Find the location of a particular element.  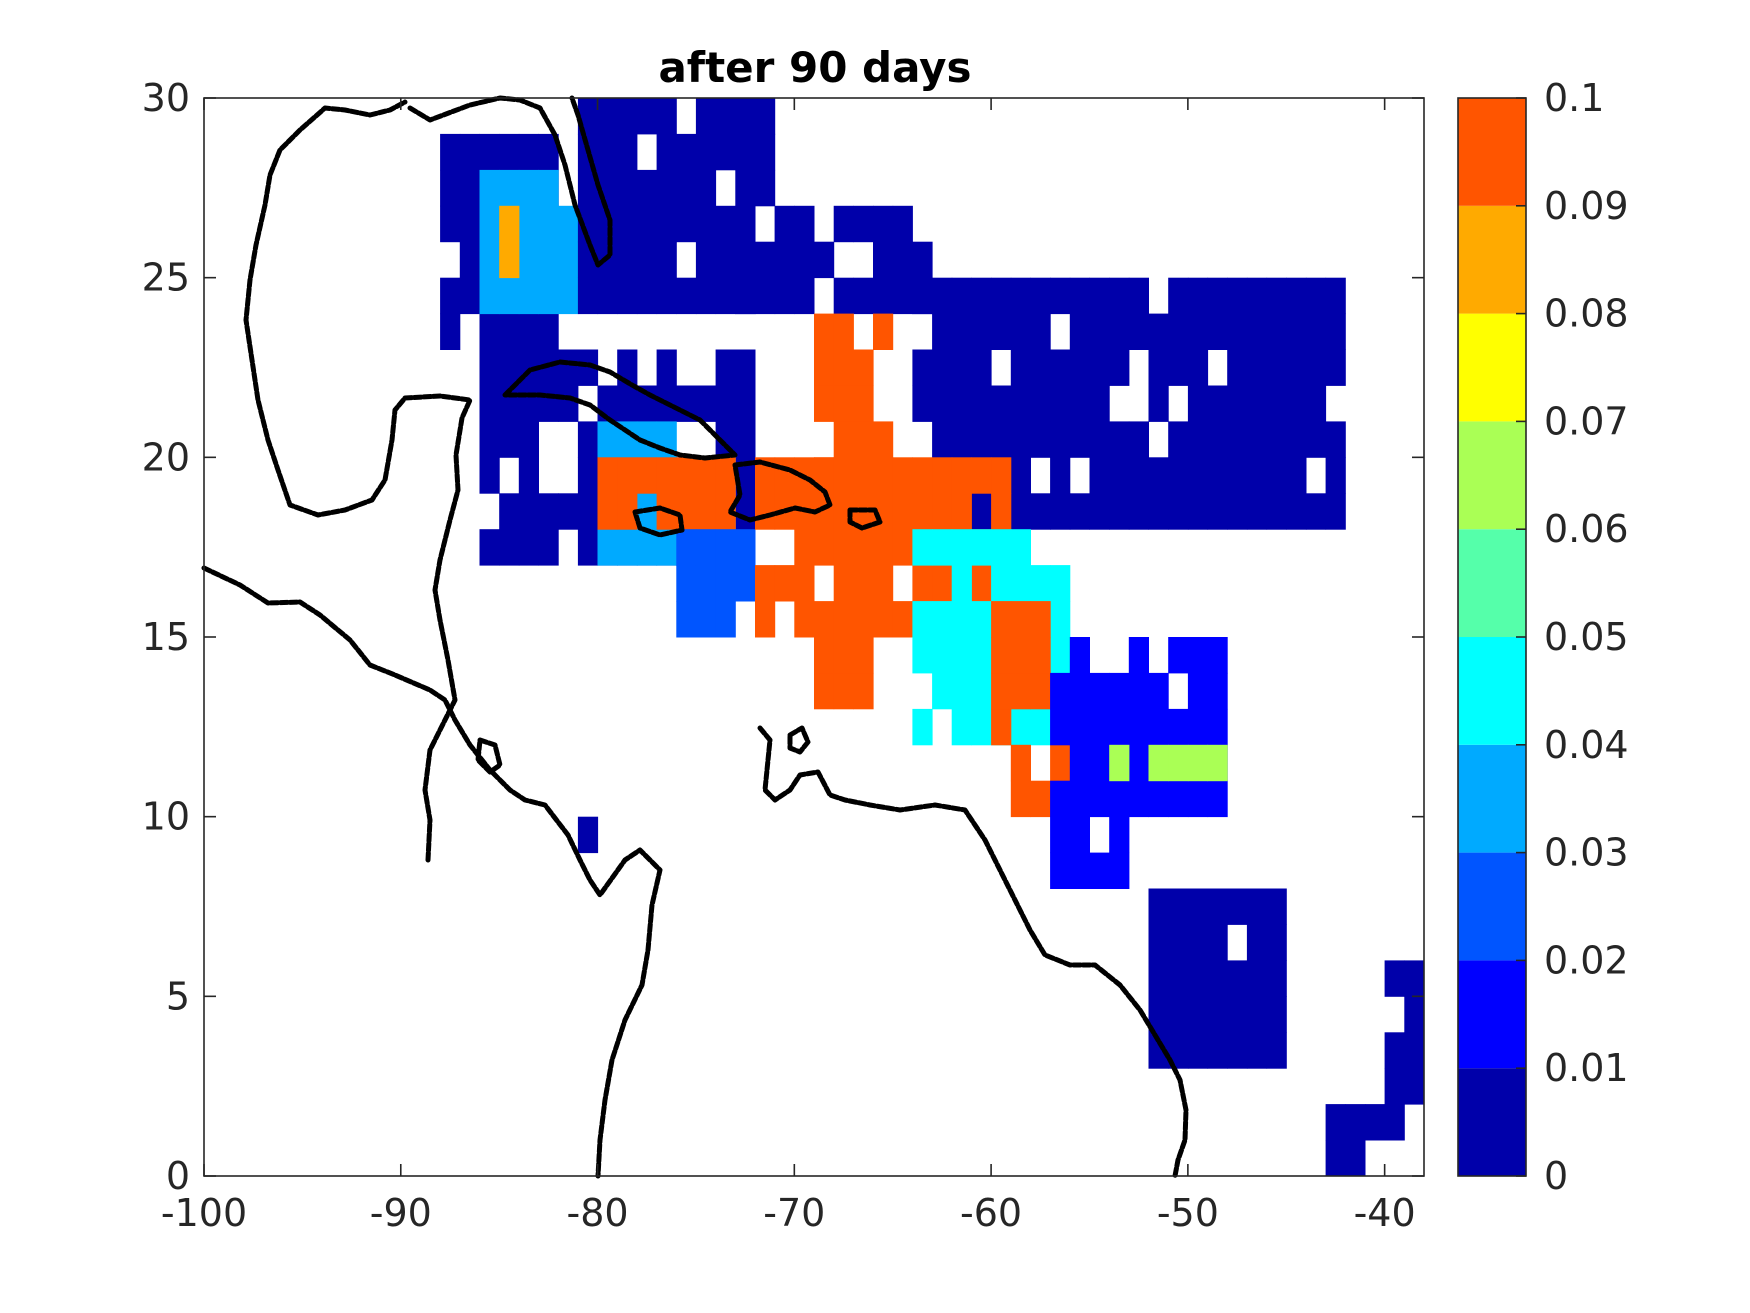

x-tick-label: -50 is located at coordinates (1188, 1213).